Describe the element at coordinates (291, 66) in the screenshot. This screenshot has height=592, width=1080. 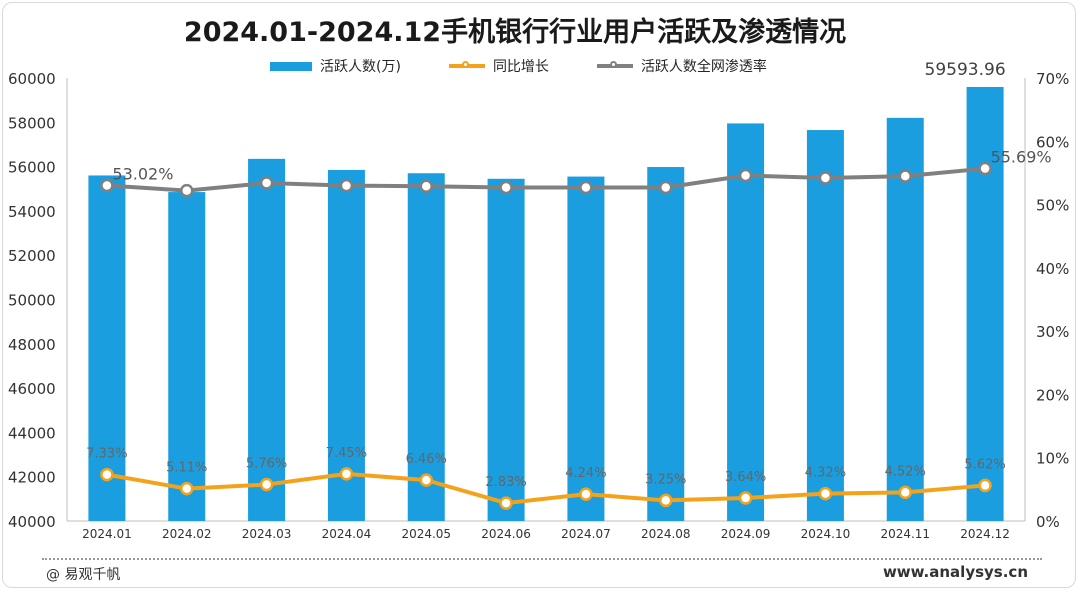
I see `legend-swatch-bar` at that location.